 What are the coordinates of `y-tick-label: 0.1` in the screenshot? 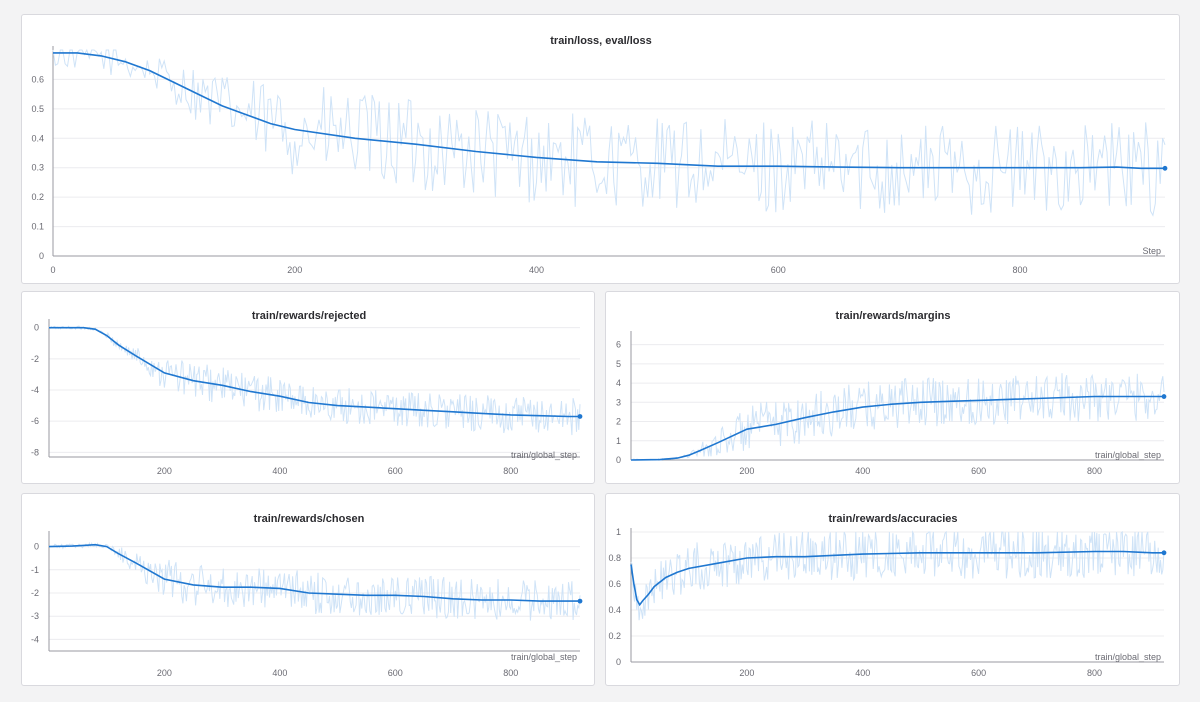 It's located at (37, 227).